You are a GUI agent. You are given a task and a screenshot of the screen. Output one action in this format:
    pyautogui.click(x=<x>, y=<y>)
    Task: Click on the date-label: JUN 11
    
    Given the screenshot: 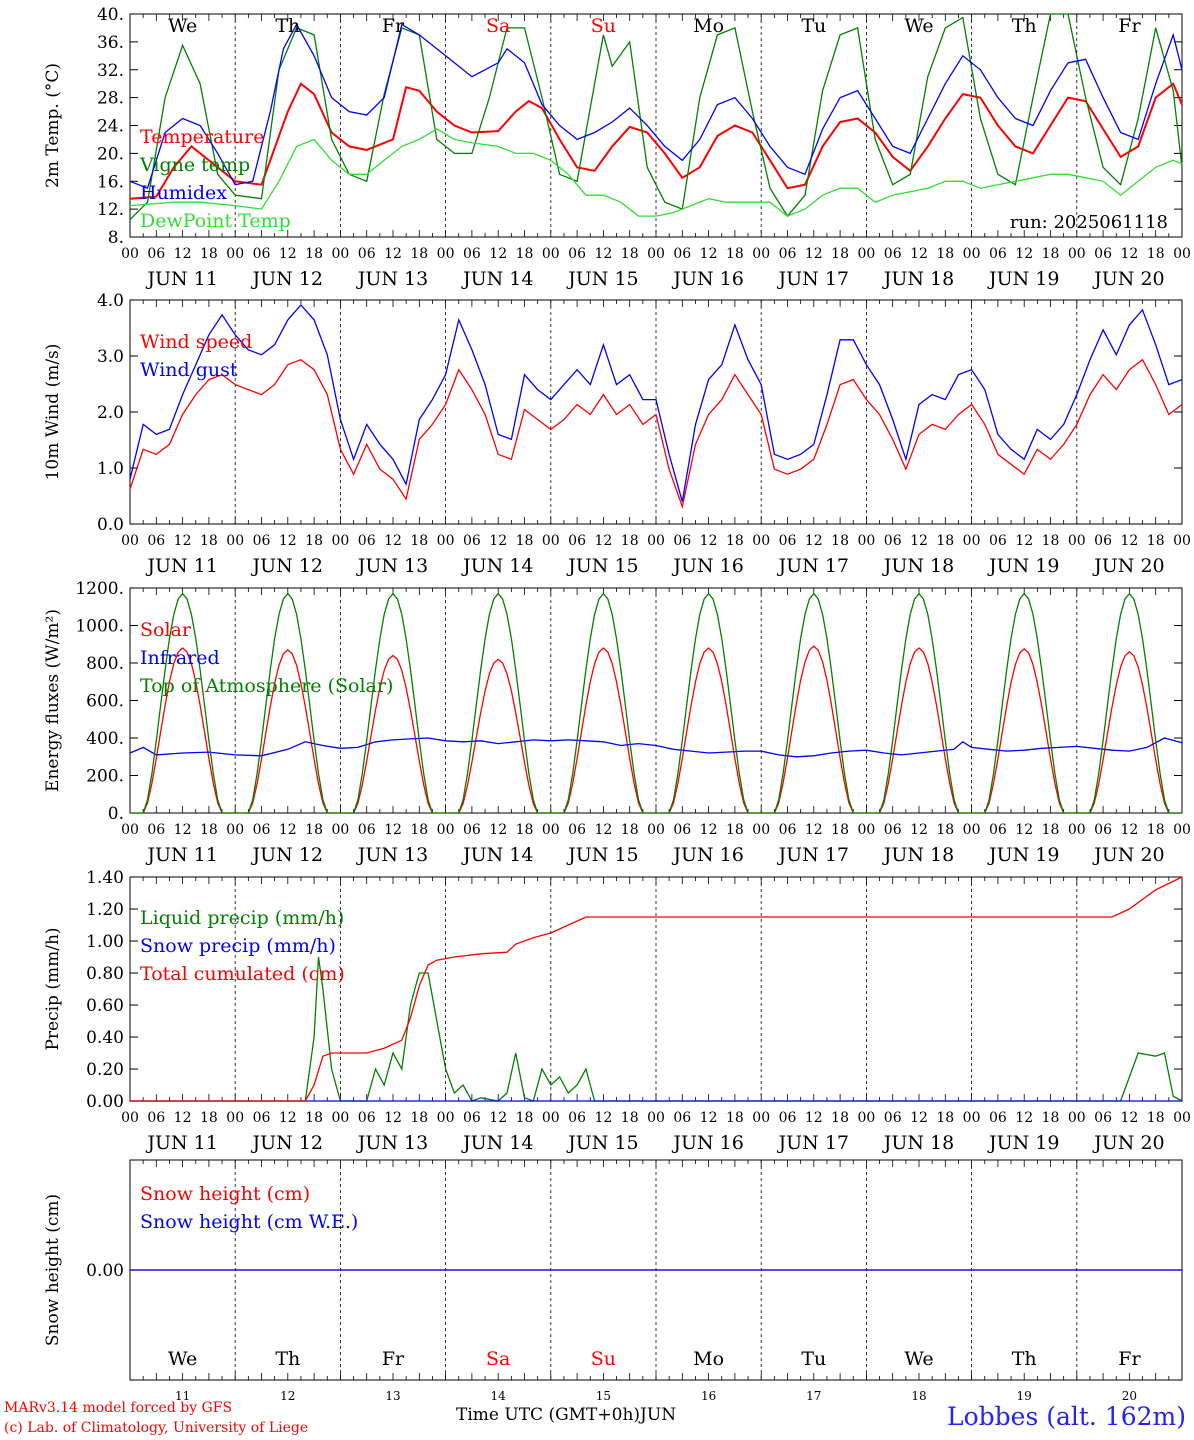 What is the action you would take?
    pyautogui.click(x=181, y=279)
    